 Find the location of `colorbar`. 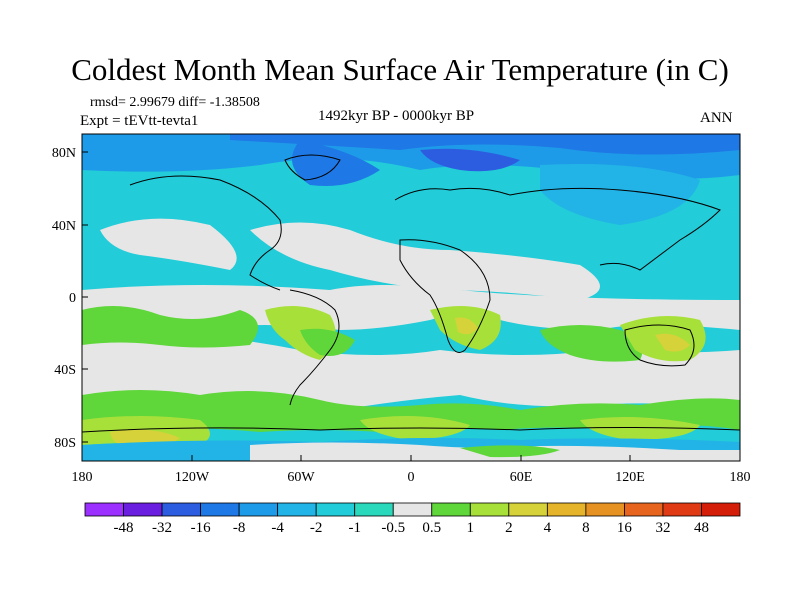

colorbar is located at coordinates (412, 509).